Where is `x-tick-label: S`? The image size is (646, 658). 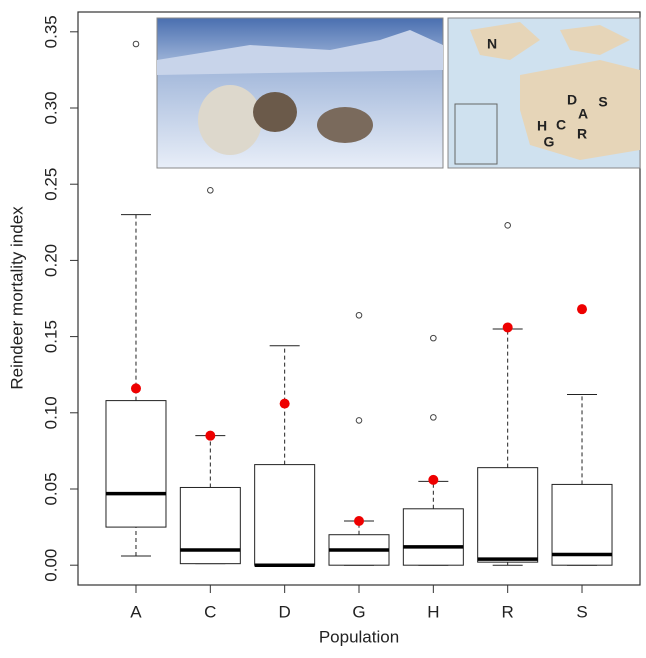
x-tick-label: S is located at coordinates (581, 611).